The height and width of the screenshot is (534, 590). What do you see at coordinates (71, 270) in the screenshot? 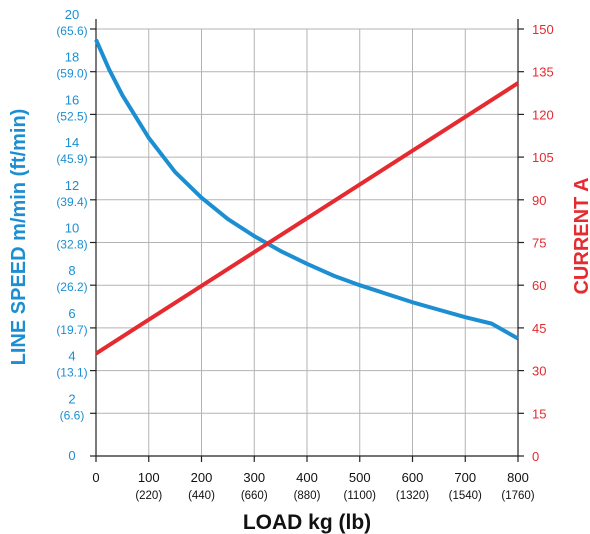
I see `left-tick-label: 8` at bounding box center [71, 270].